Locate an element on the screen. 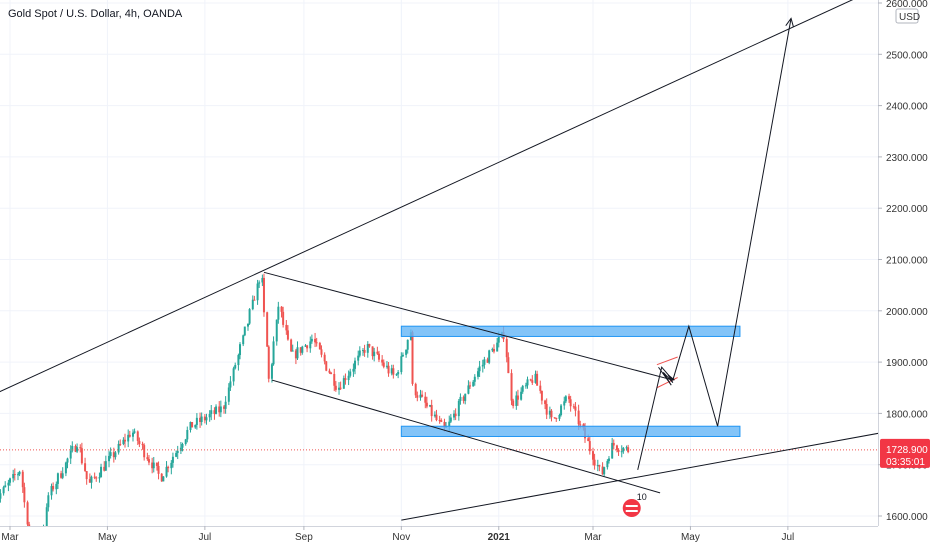 Image resolution: width=932 pixels, height=550 pixels. resistance-zone is located at coordinates (570, 331).